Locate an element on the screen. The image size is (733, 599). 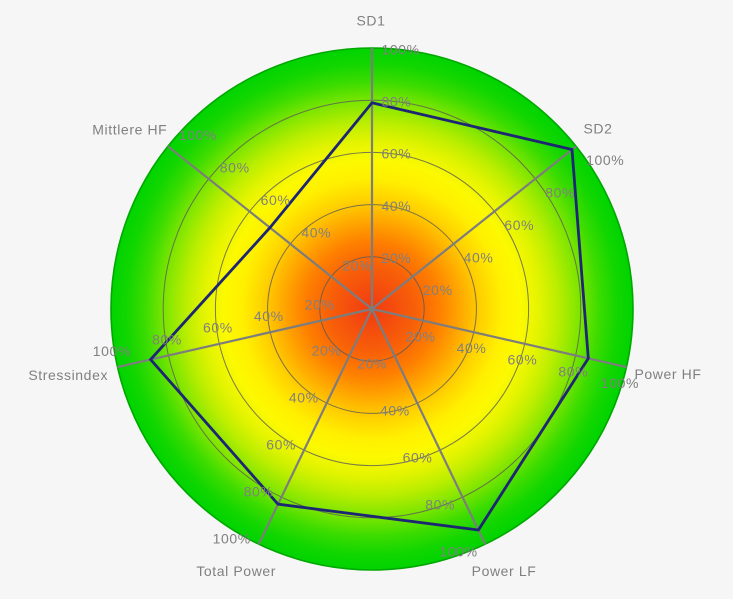
svg-text: SD2 is located at coordinates (597, 129).